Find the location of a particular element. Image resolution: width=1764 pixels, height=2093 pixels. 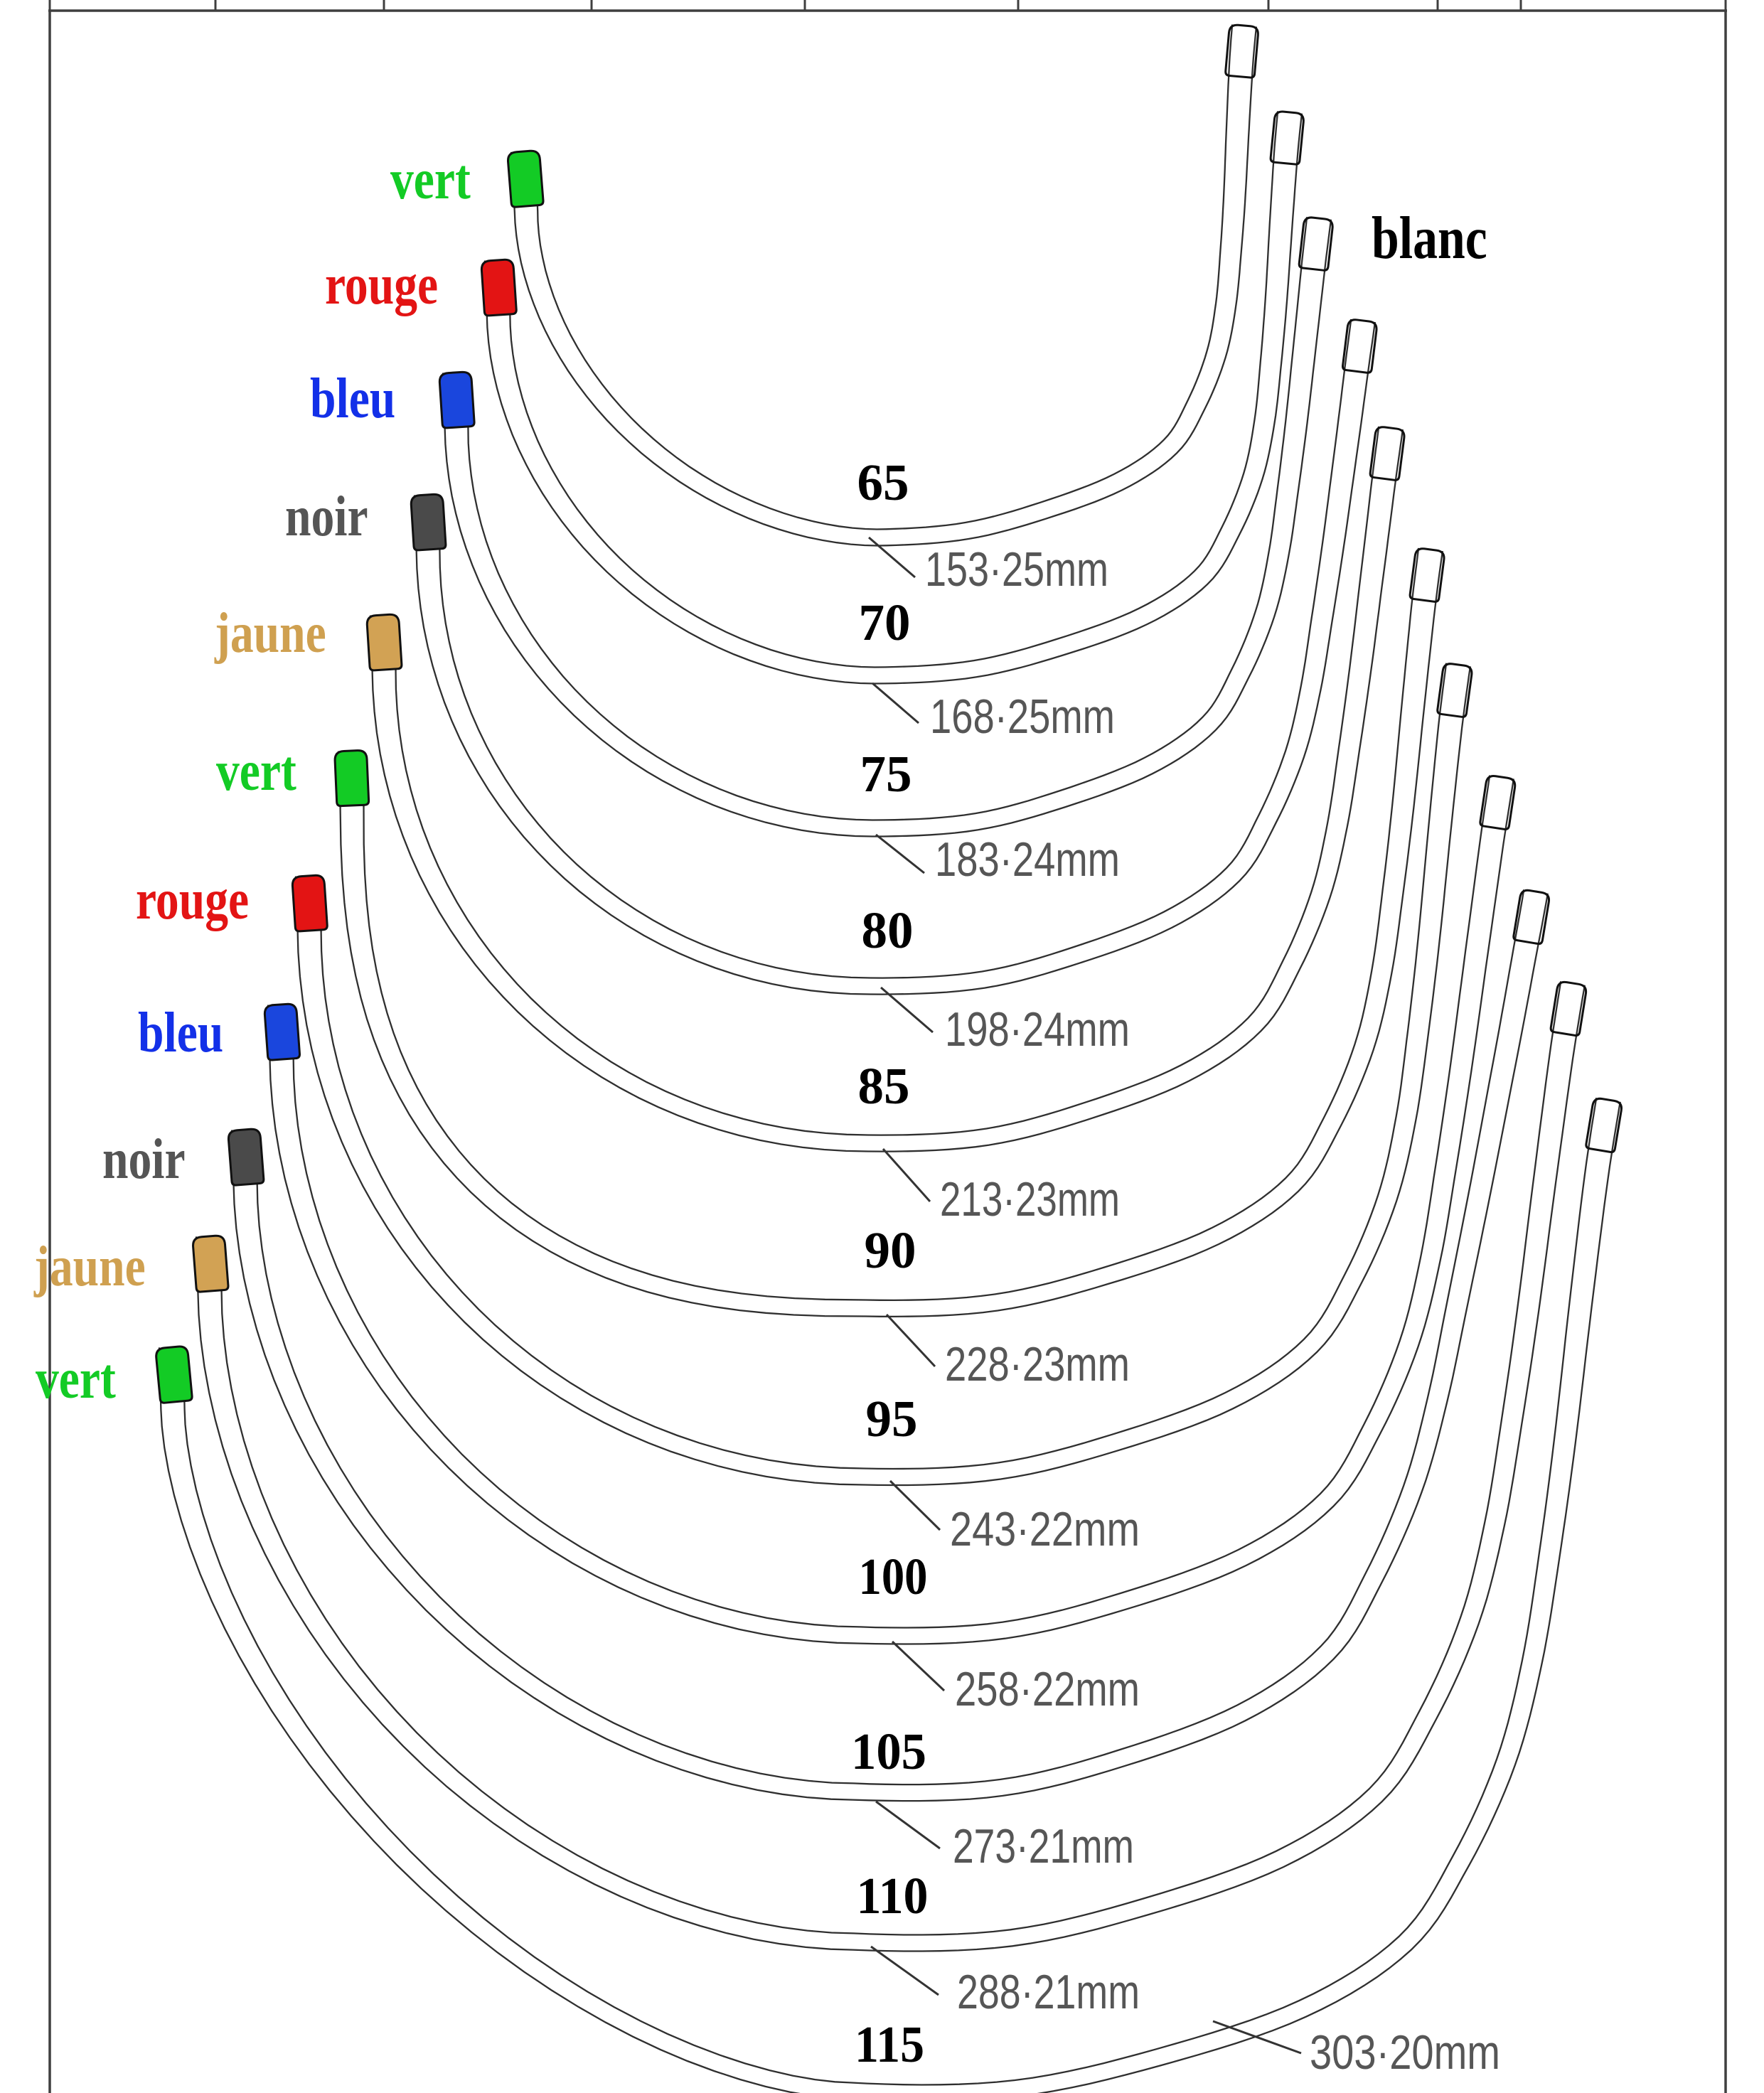

svg-text: 273·21mm is located at coordinates (1043, 1846).